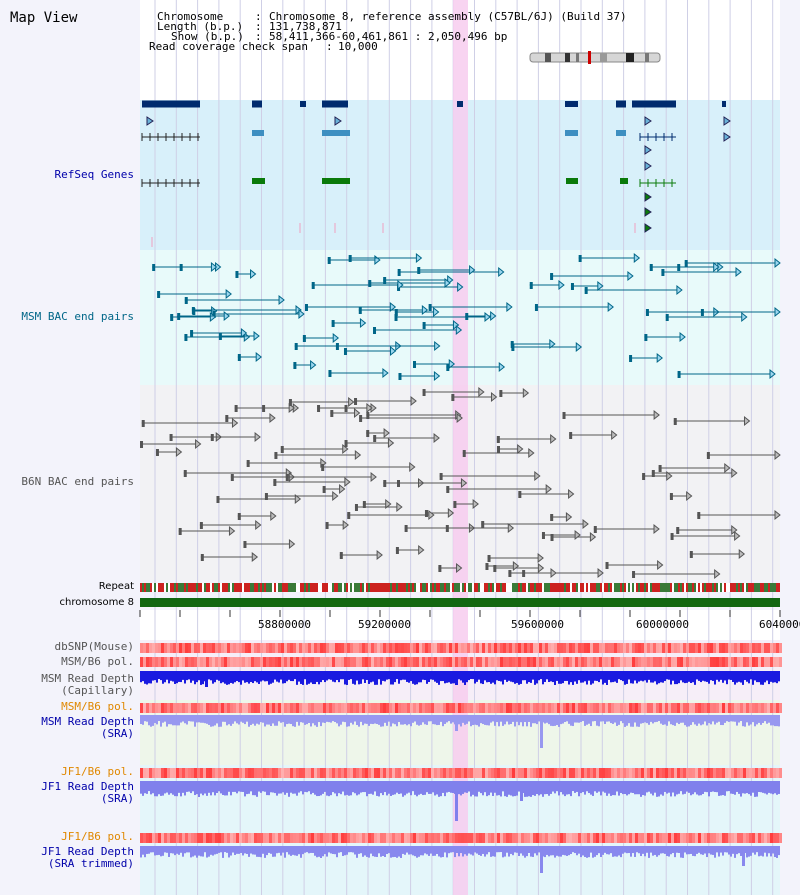  I want to click on track-label-refseq: RefSeq Genes, so click(94, 174).